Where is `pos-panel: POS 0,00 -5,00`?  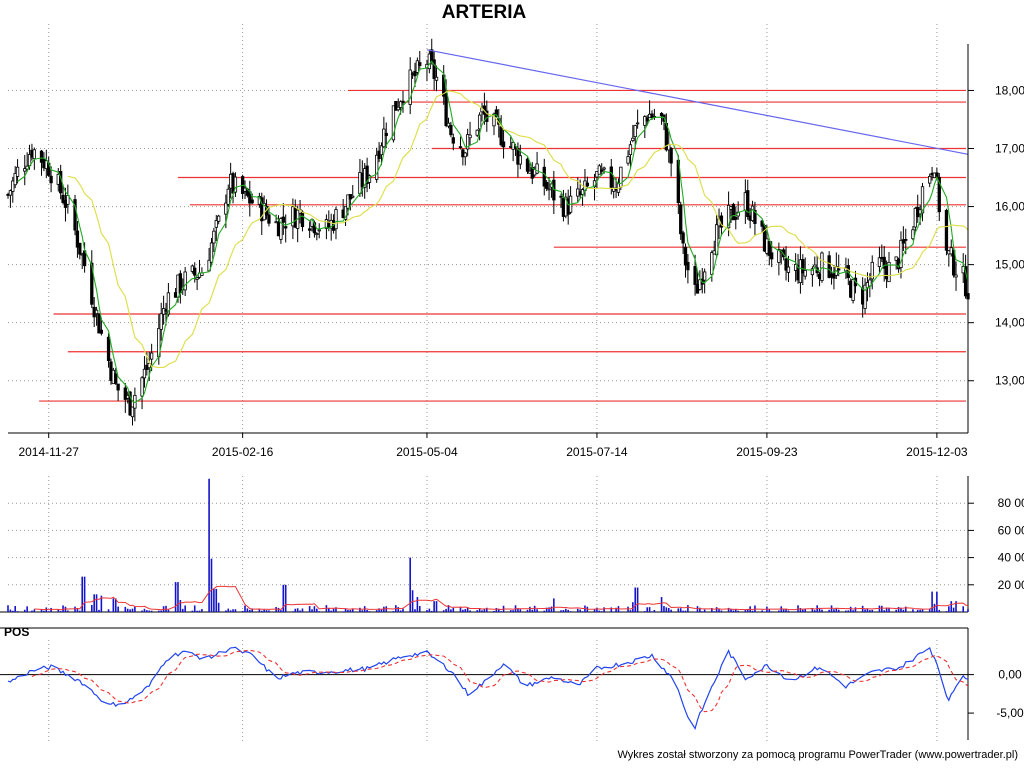
pos-panel: POS 0,00 -5,00 is located at coordinates (512, 682).